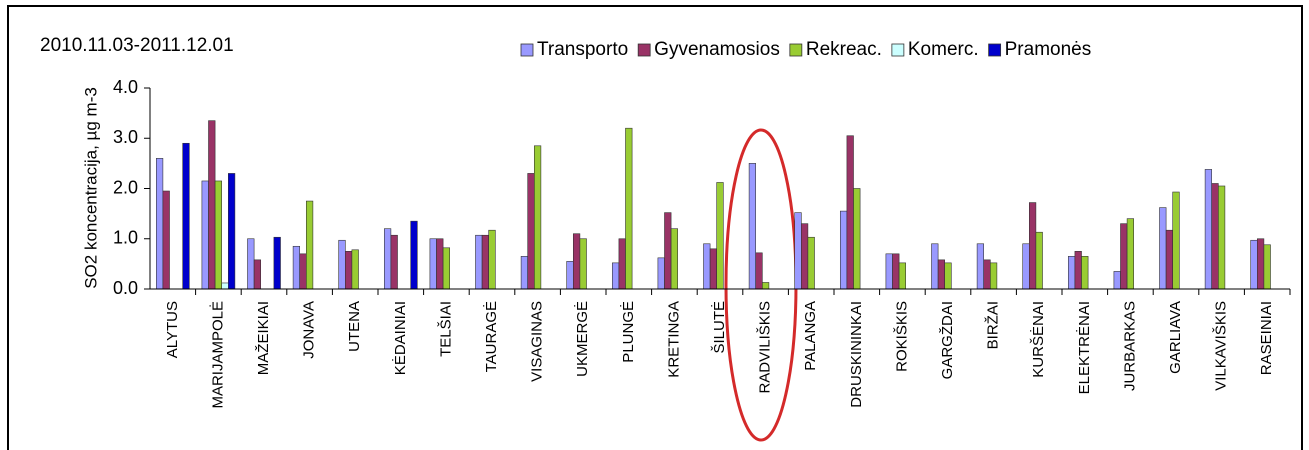  I want to click on legend-label: Gyvenamosios, so click(717, 49).